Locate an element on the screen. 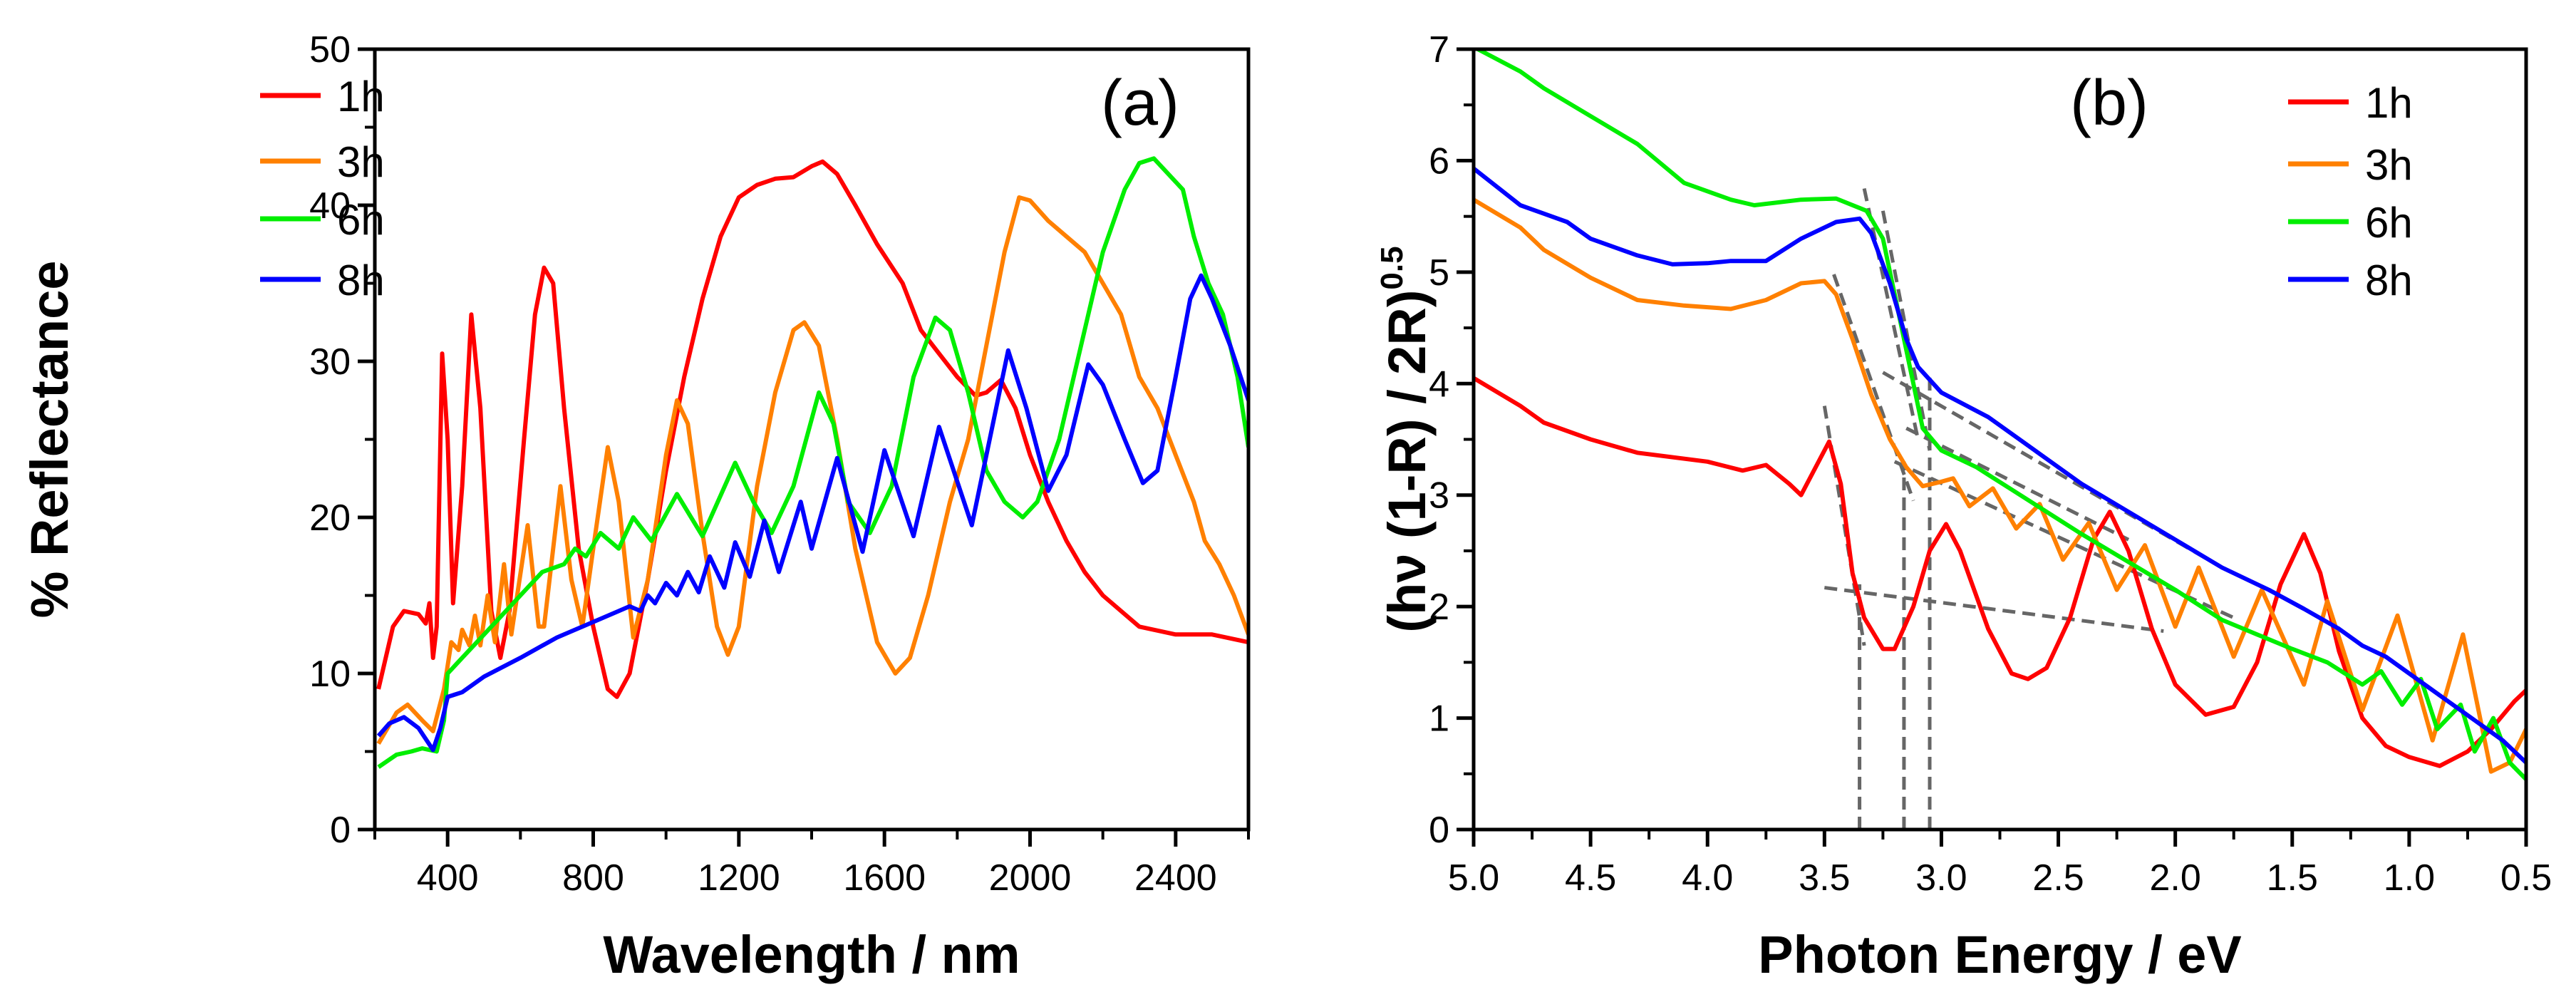 The image size is (2576, 1002). x-tick-label: 2000 is located at coordinates (1030, 878).